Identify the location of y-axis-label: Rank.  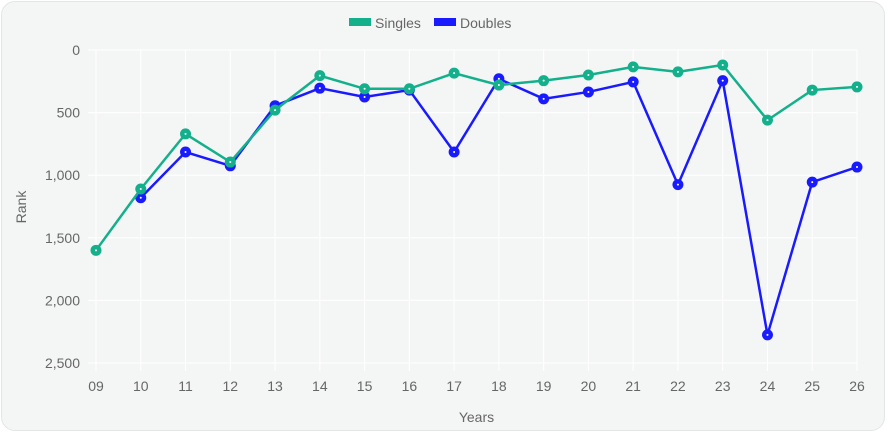
(21, 207).